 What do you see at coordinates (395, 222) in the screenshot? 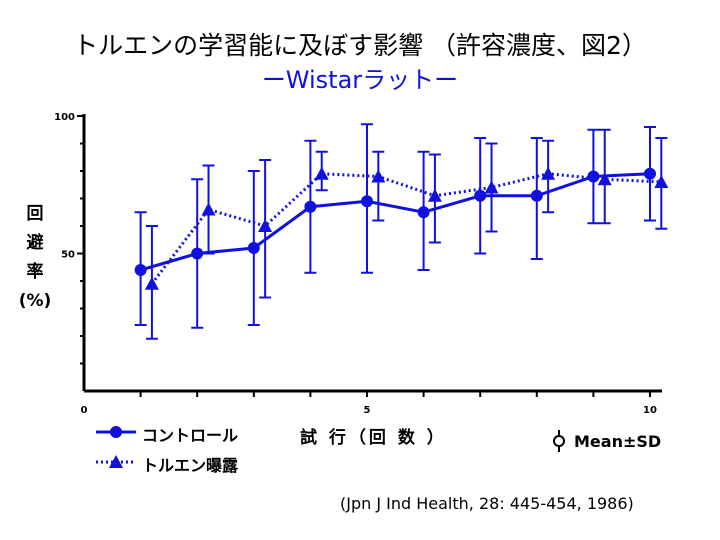
I see `series-line-control` at bounding box center [395, 222].